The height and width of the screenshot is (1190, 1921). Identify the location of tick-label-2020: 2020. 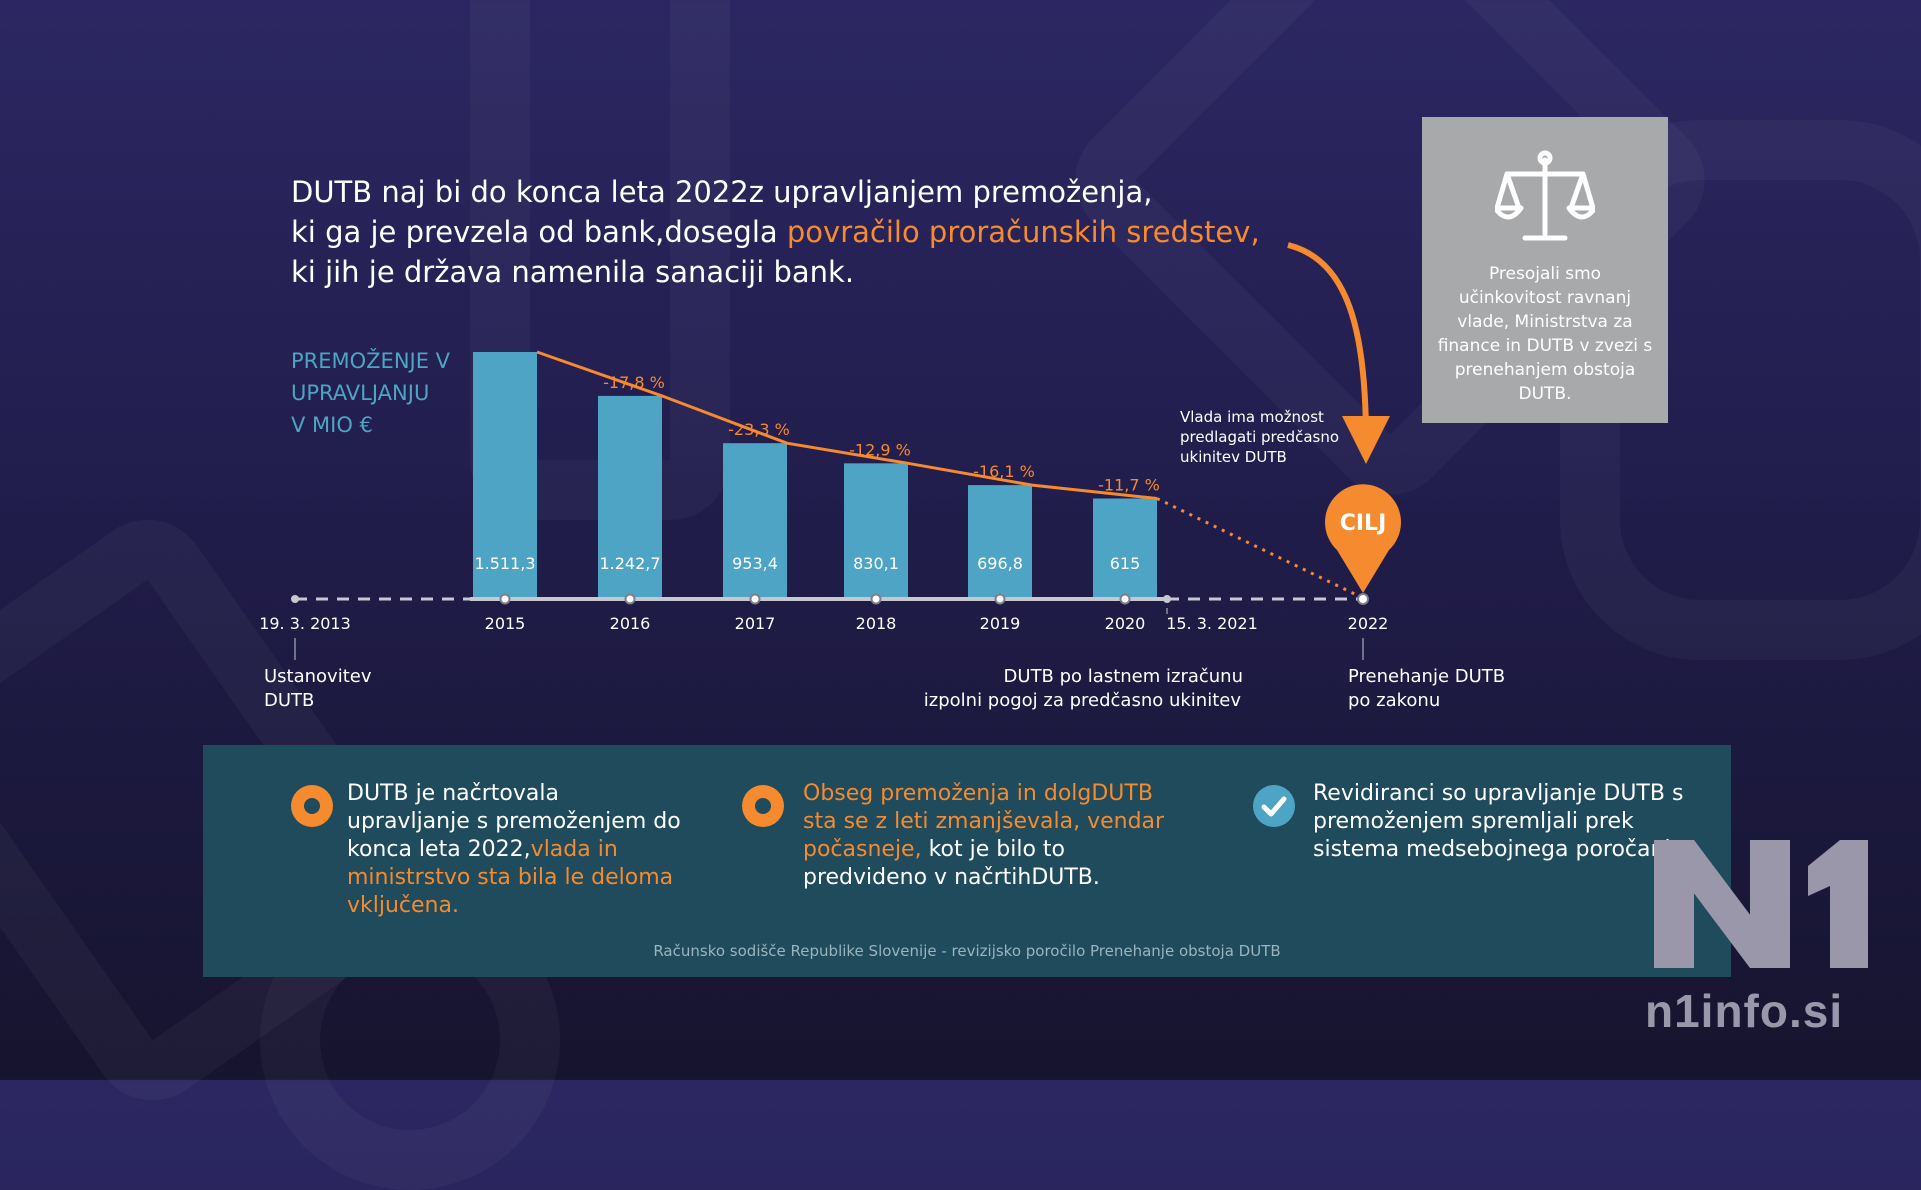
(1125, 623).